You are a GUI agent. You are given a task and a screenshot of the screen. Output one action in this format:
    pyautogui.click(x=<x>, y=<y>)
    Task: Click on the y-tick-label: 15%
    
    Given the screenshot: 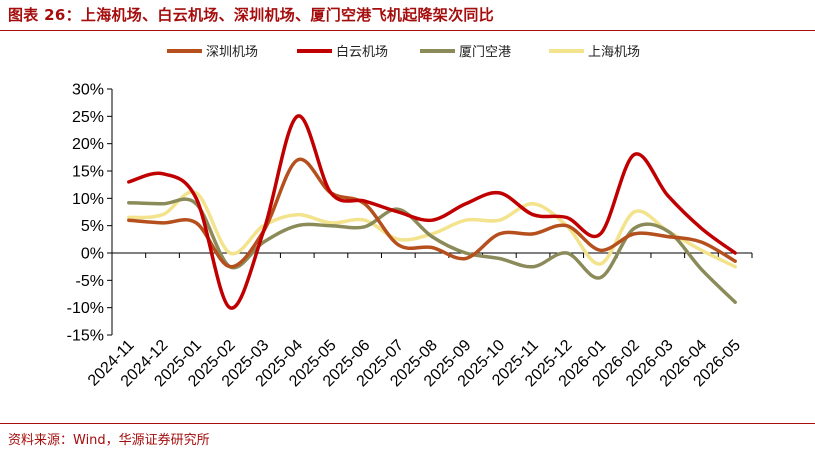 What is the action you would take?
    pyautogui.click(x=88, y=172)
    